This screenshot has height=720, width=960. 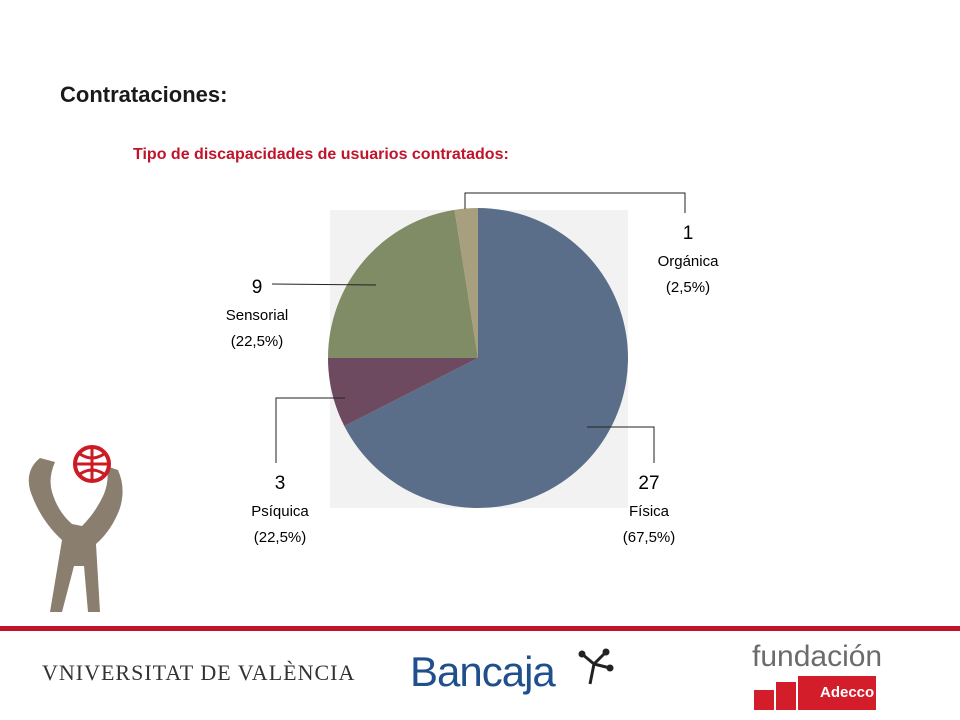 What do you see at coordinates (689, 261) in the screenshot?
I see `label-name-organica: Orgánica` at bounding box center [689, 261].